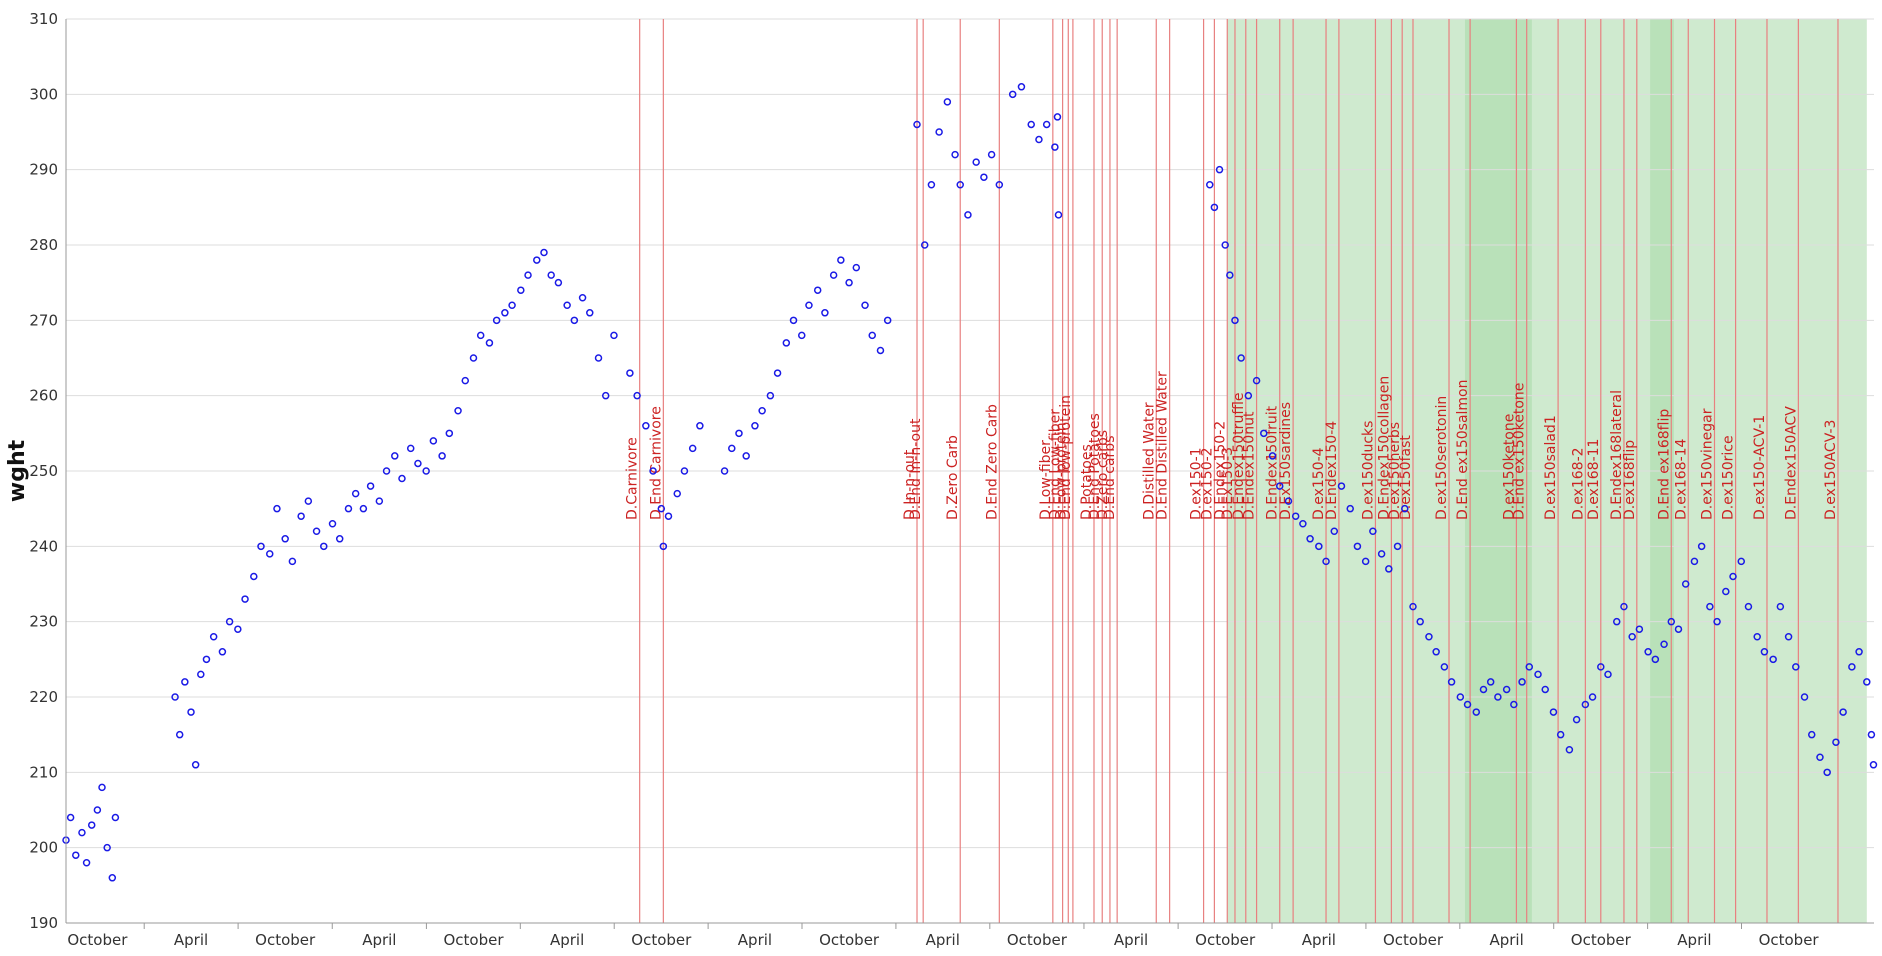 The image size is (1882, 956). What do you see at coordinates (1110, 478) in the screenshot?
I see `event-label: D.End carbs` at bounding box center [1110, 478].